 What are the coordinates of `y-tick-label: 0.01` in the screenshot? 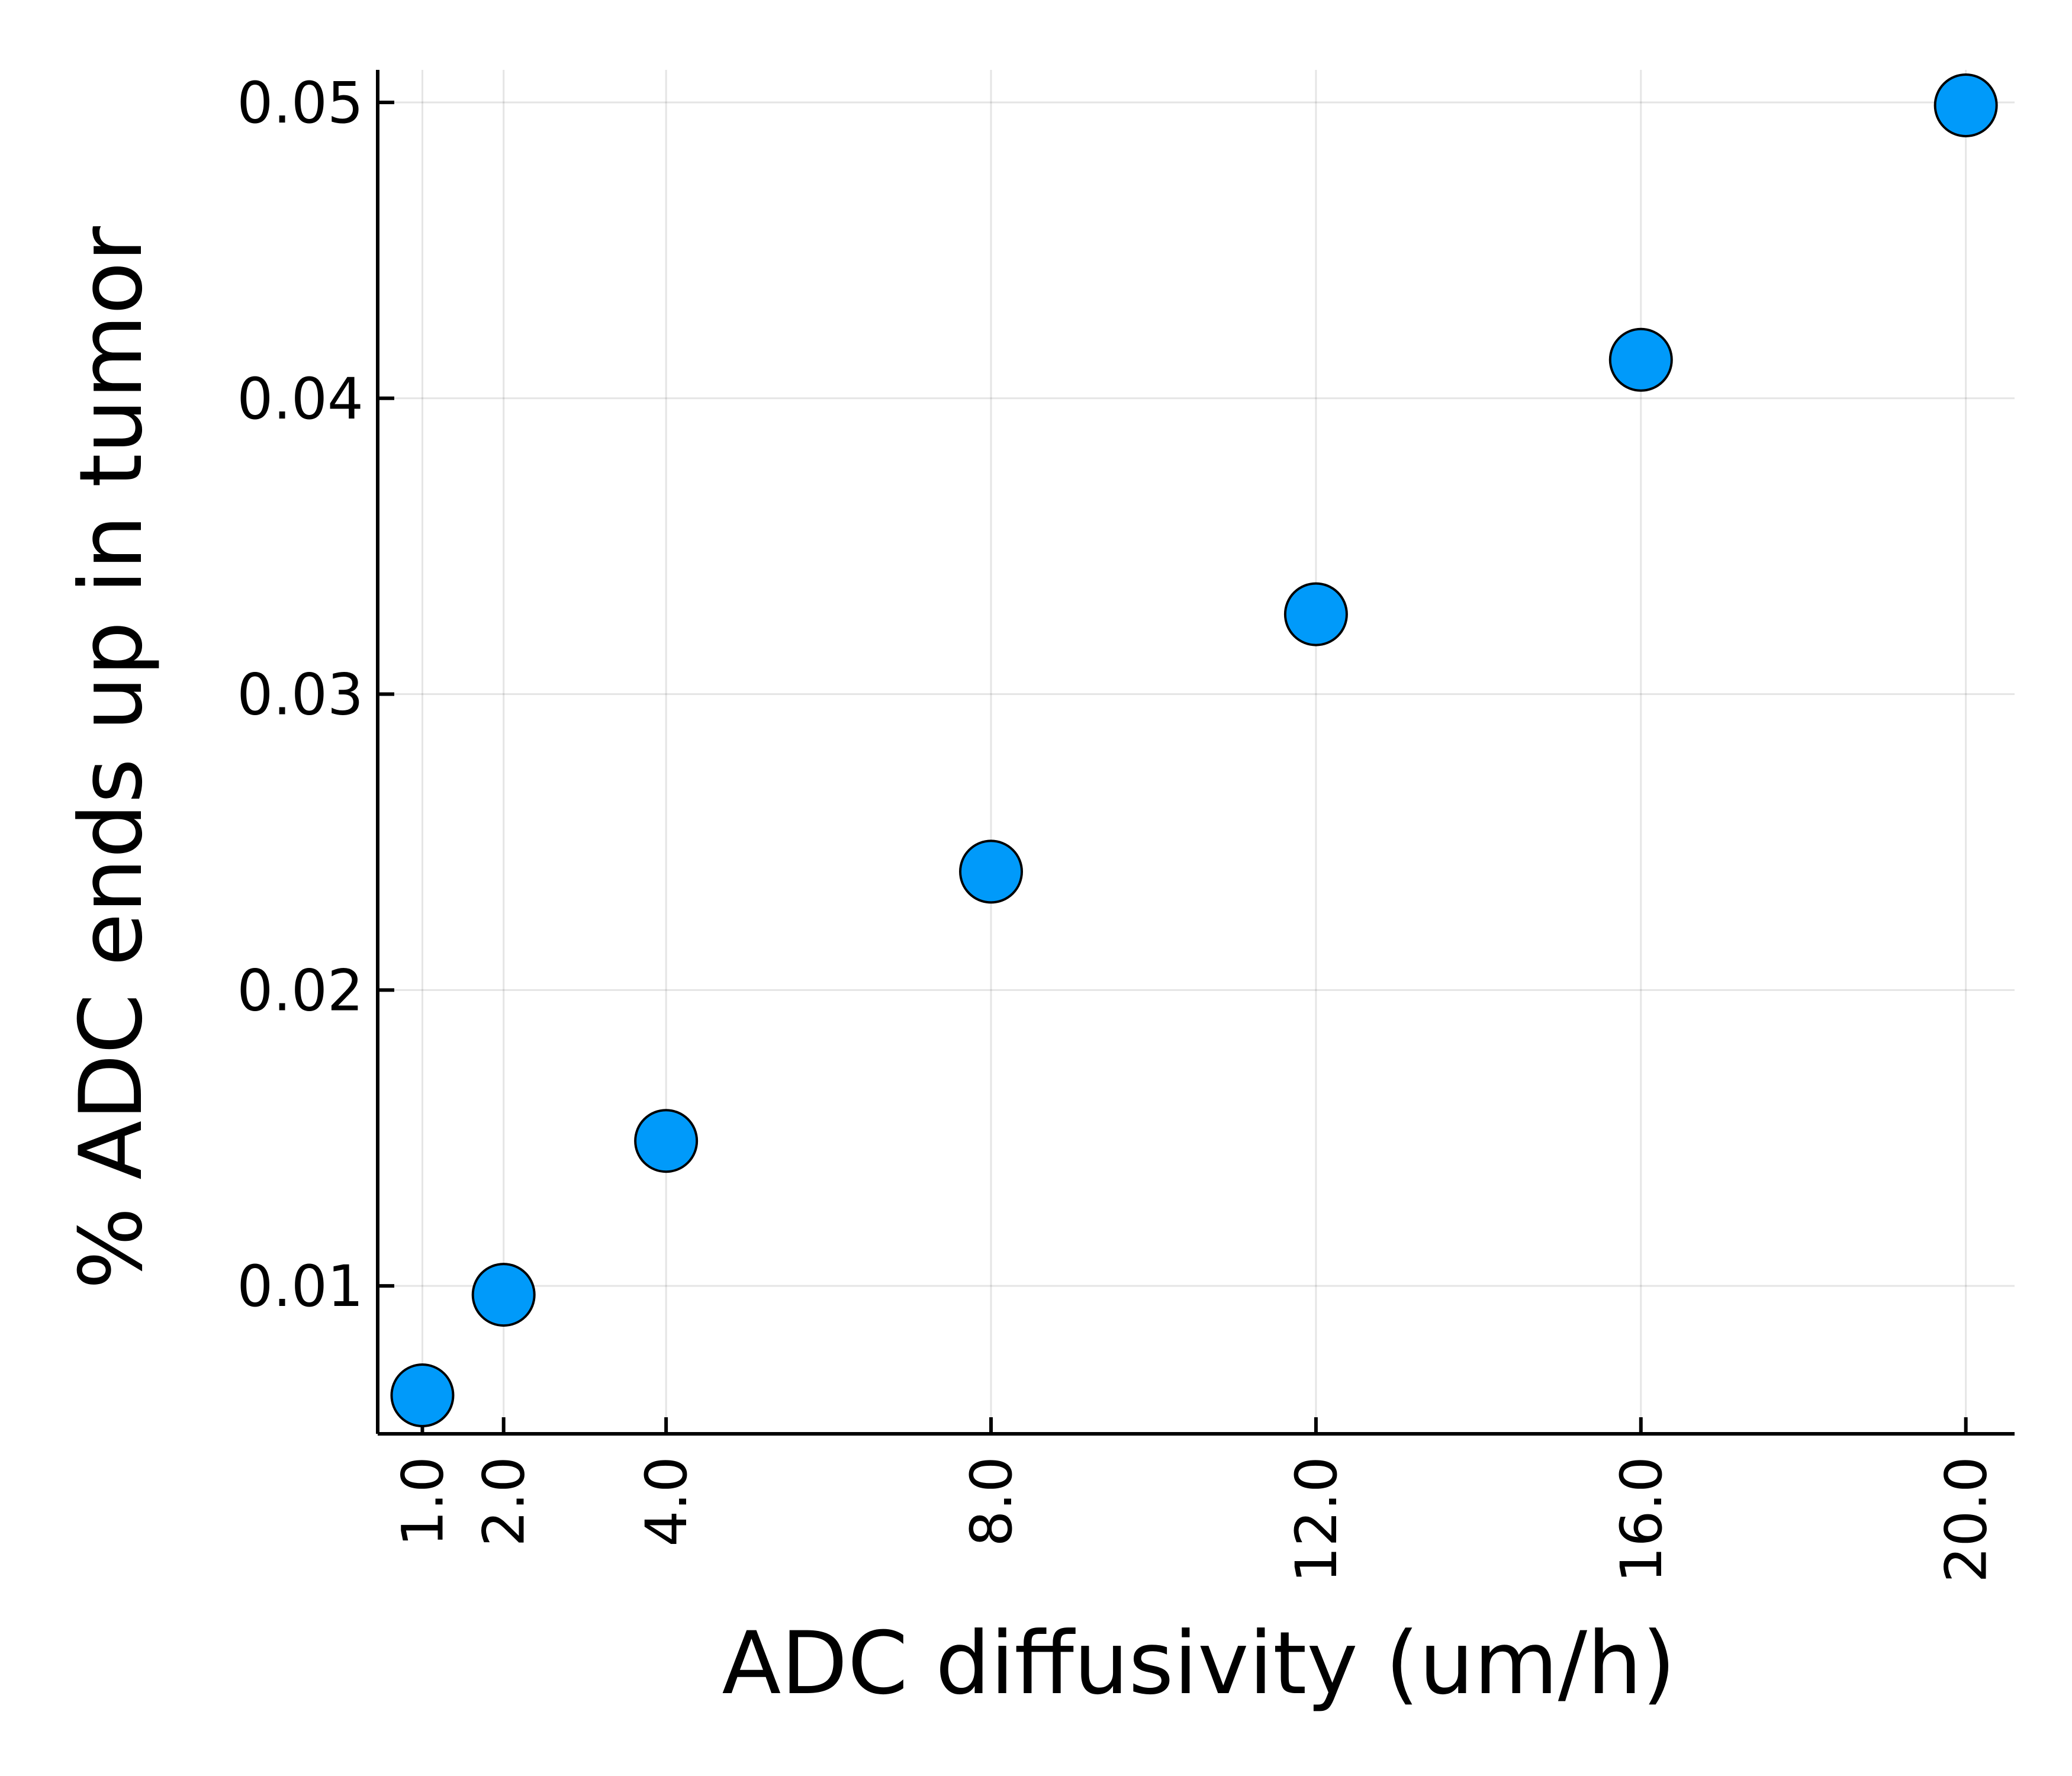 It's located at (300, 1286).